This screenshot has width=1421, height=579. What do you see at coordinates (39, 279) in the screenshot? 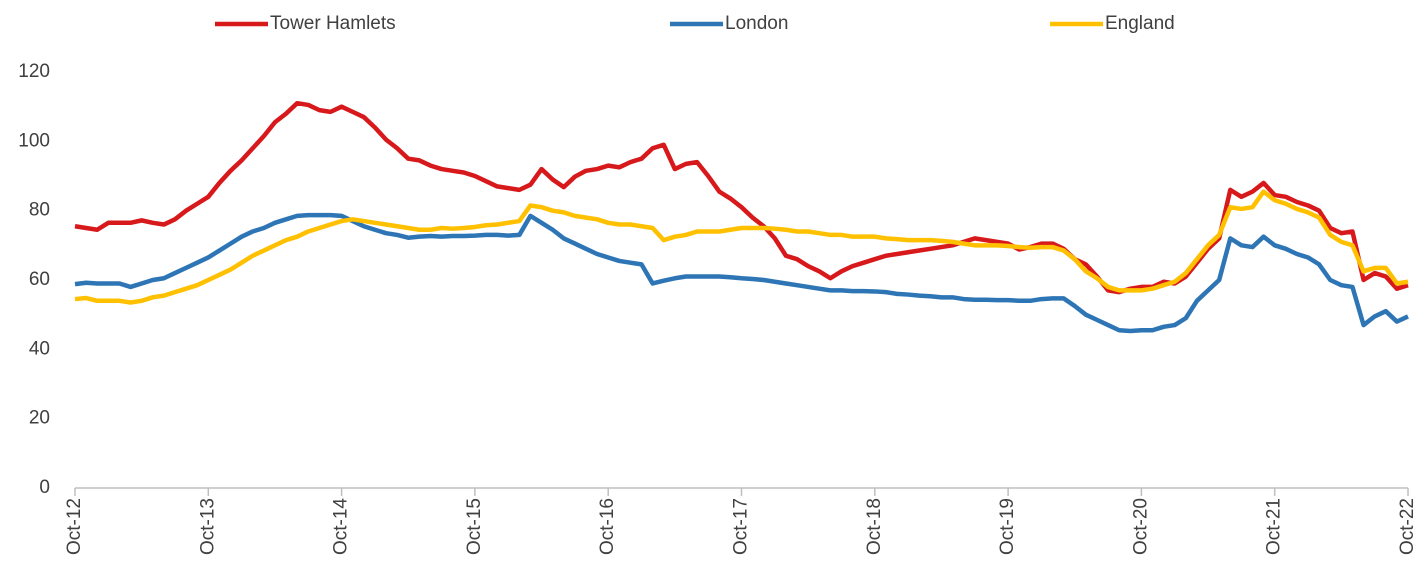
I see `y-tick-label: 60` at bounding box center [39, 279].